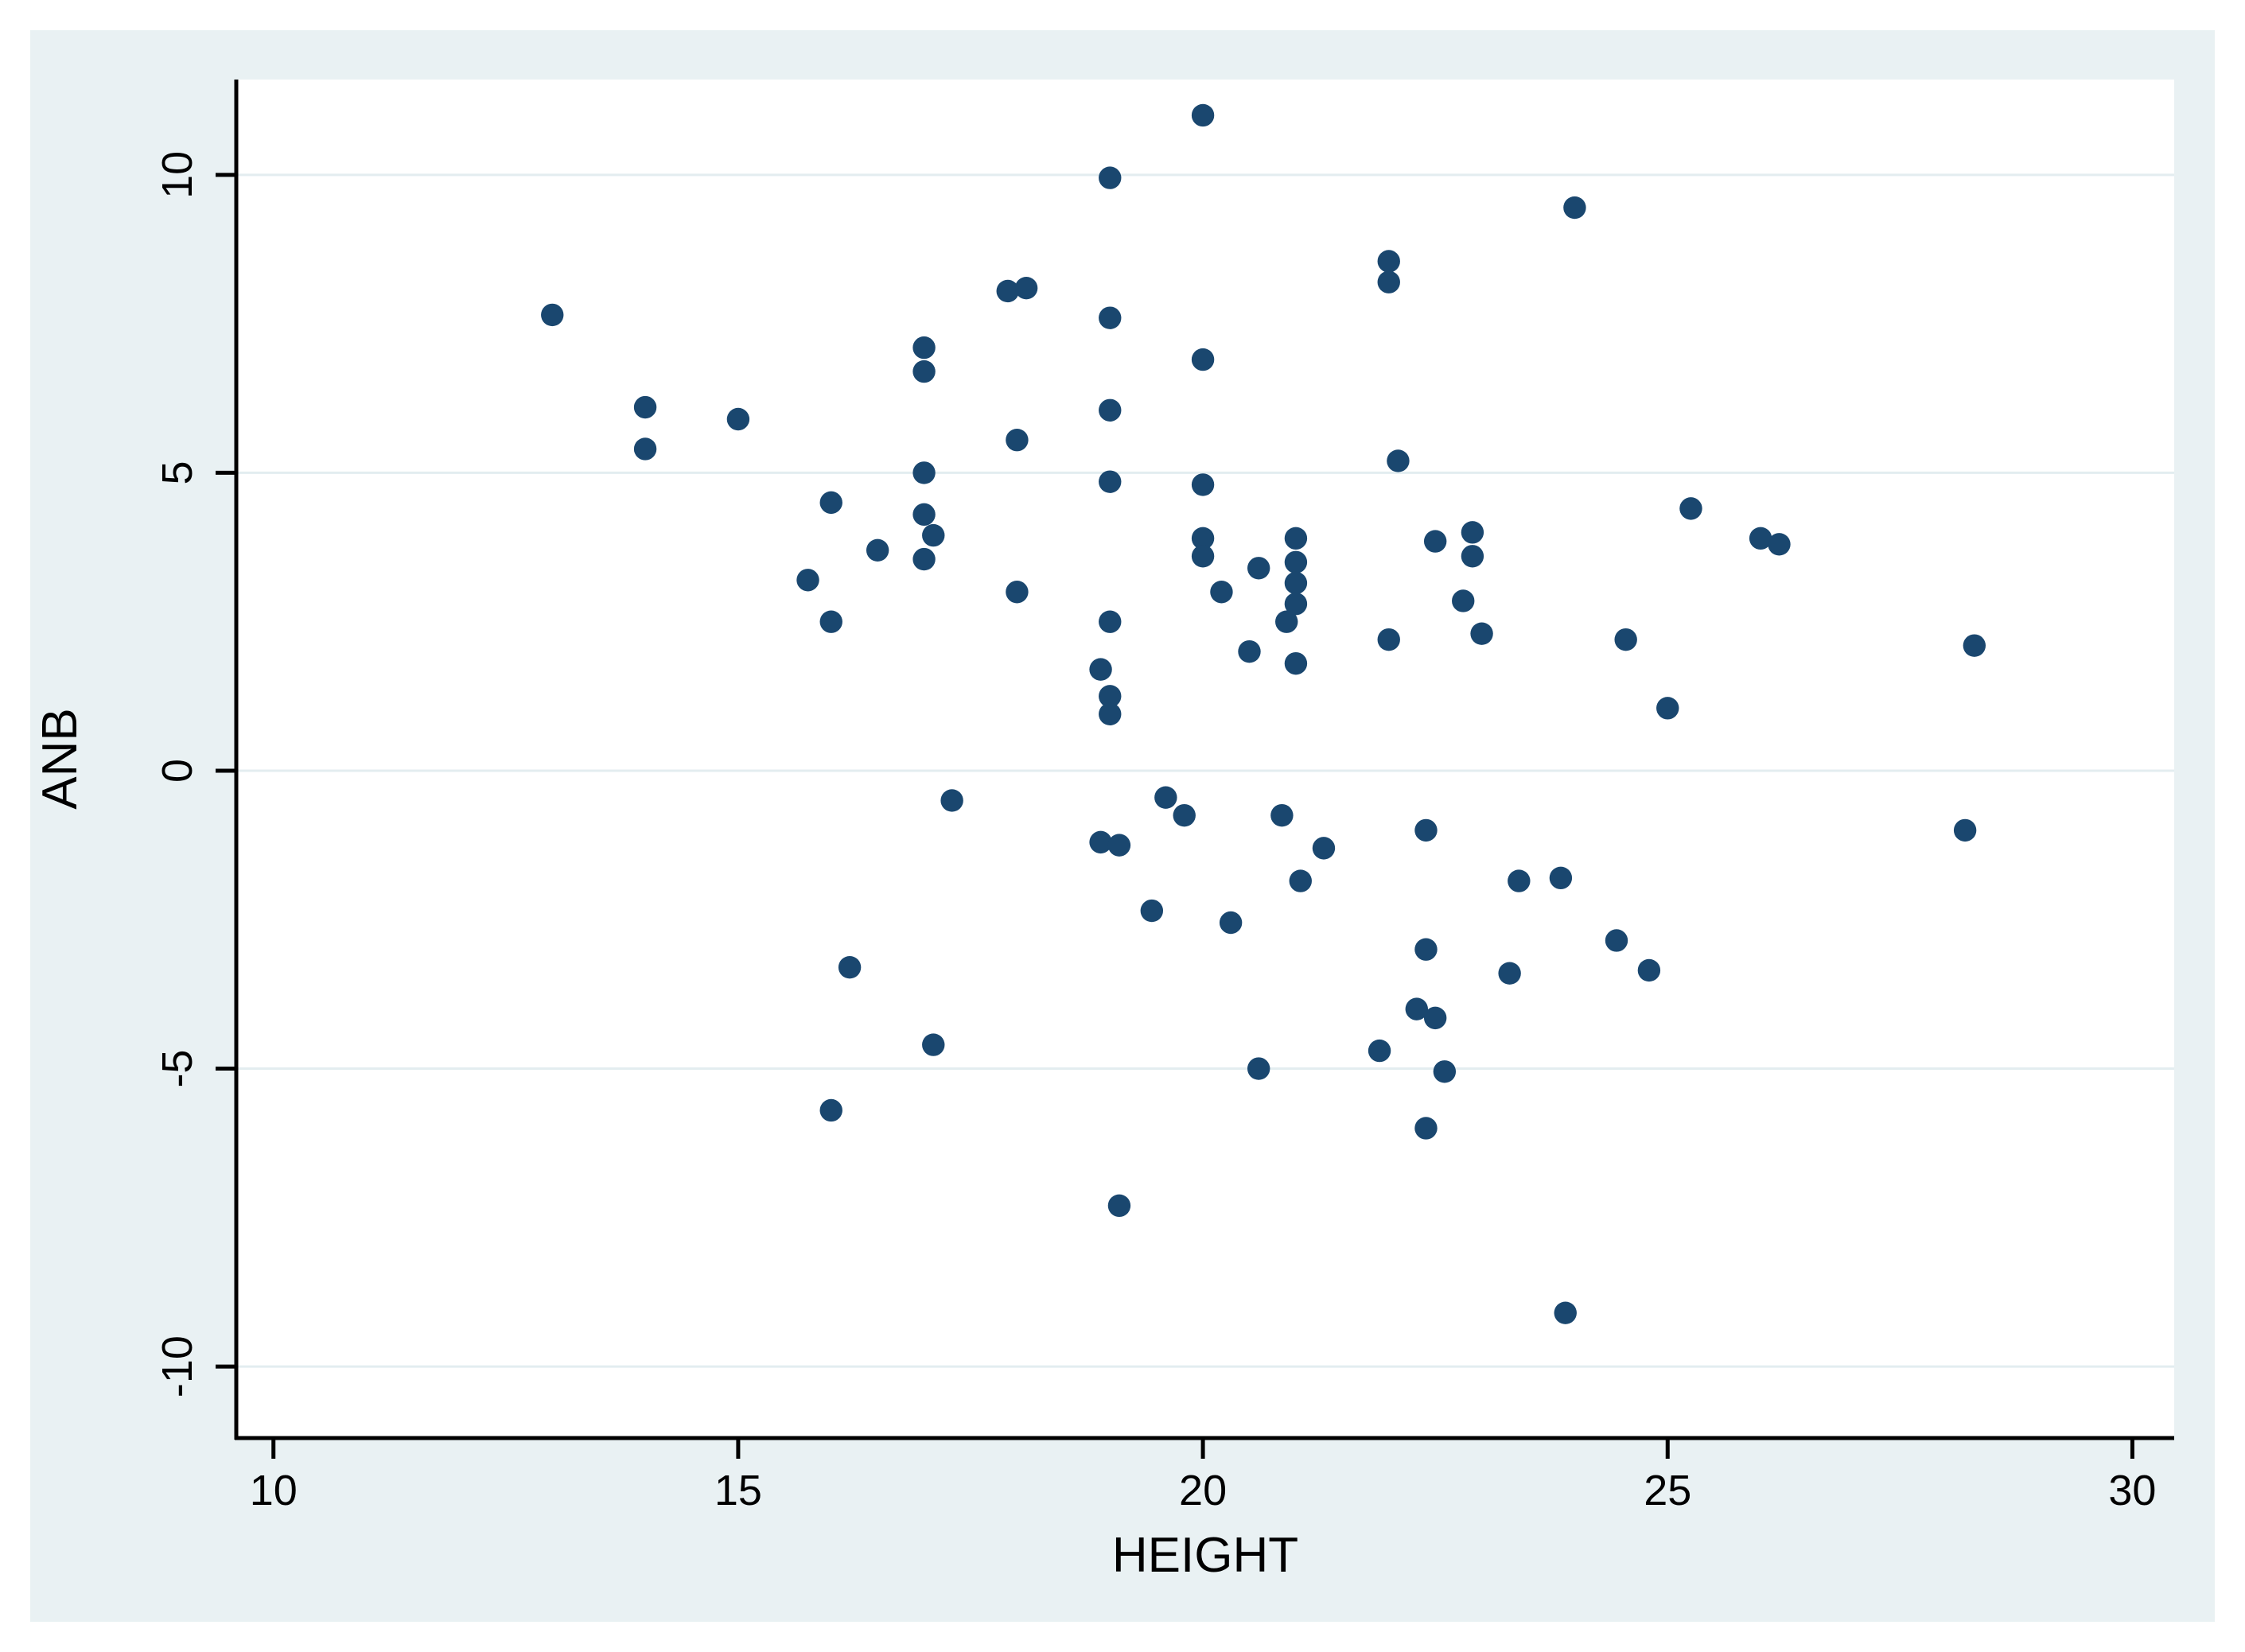  What do you see at coordinates (177, 1069) in the screenshot?
I see `y-tick-label--5: -5` at bounding box center [177, 1069].